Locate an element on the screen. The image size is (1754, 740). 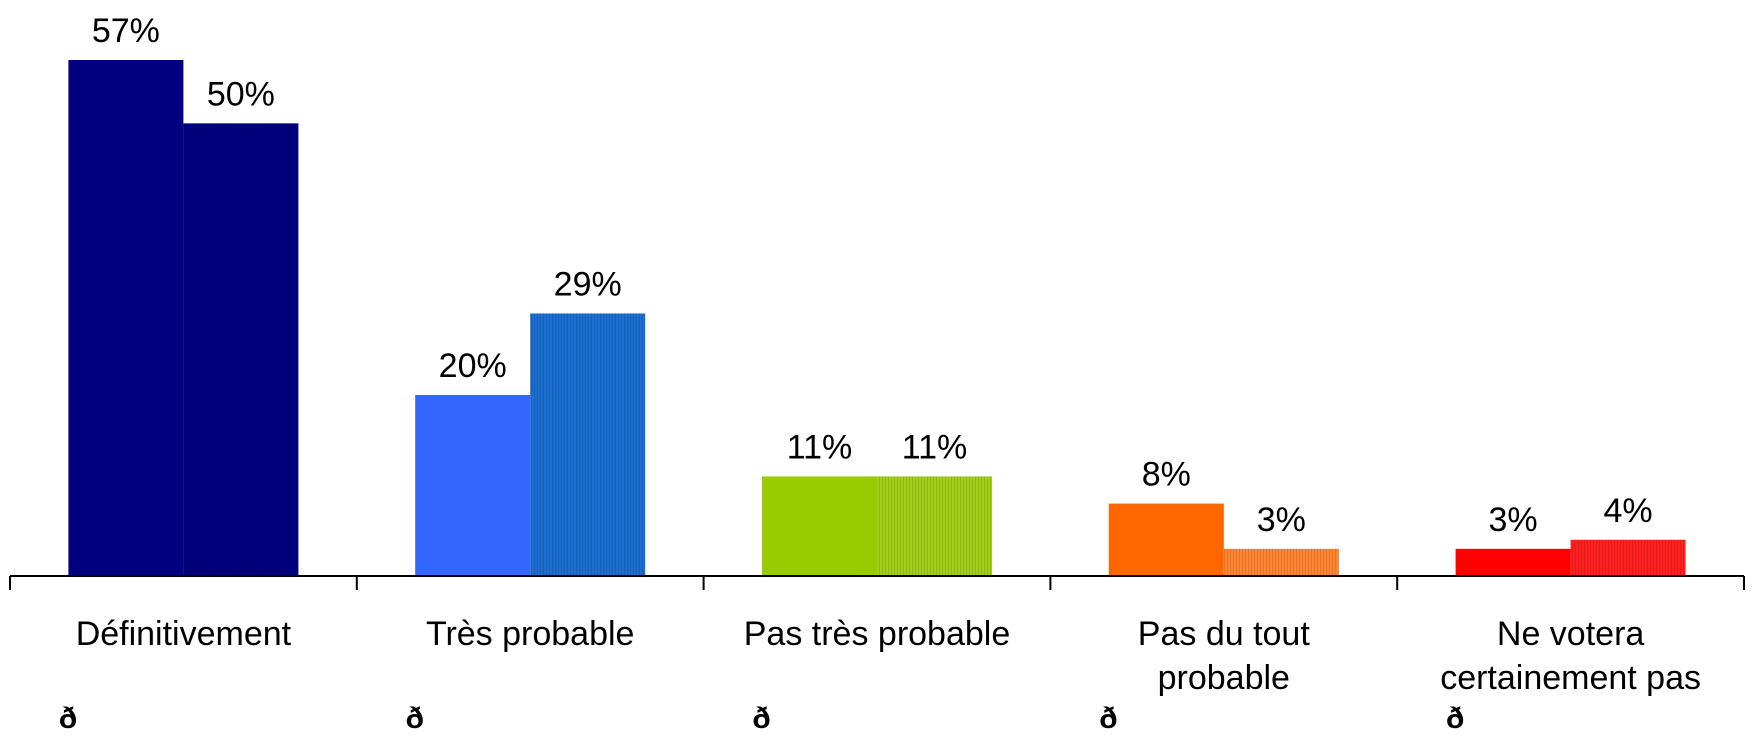
data-label-1-series-2: 50% is located at coordinates (241, 94).